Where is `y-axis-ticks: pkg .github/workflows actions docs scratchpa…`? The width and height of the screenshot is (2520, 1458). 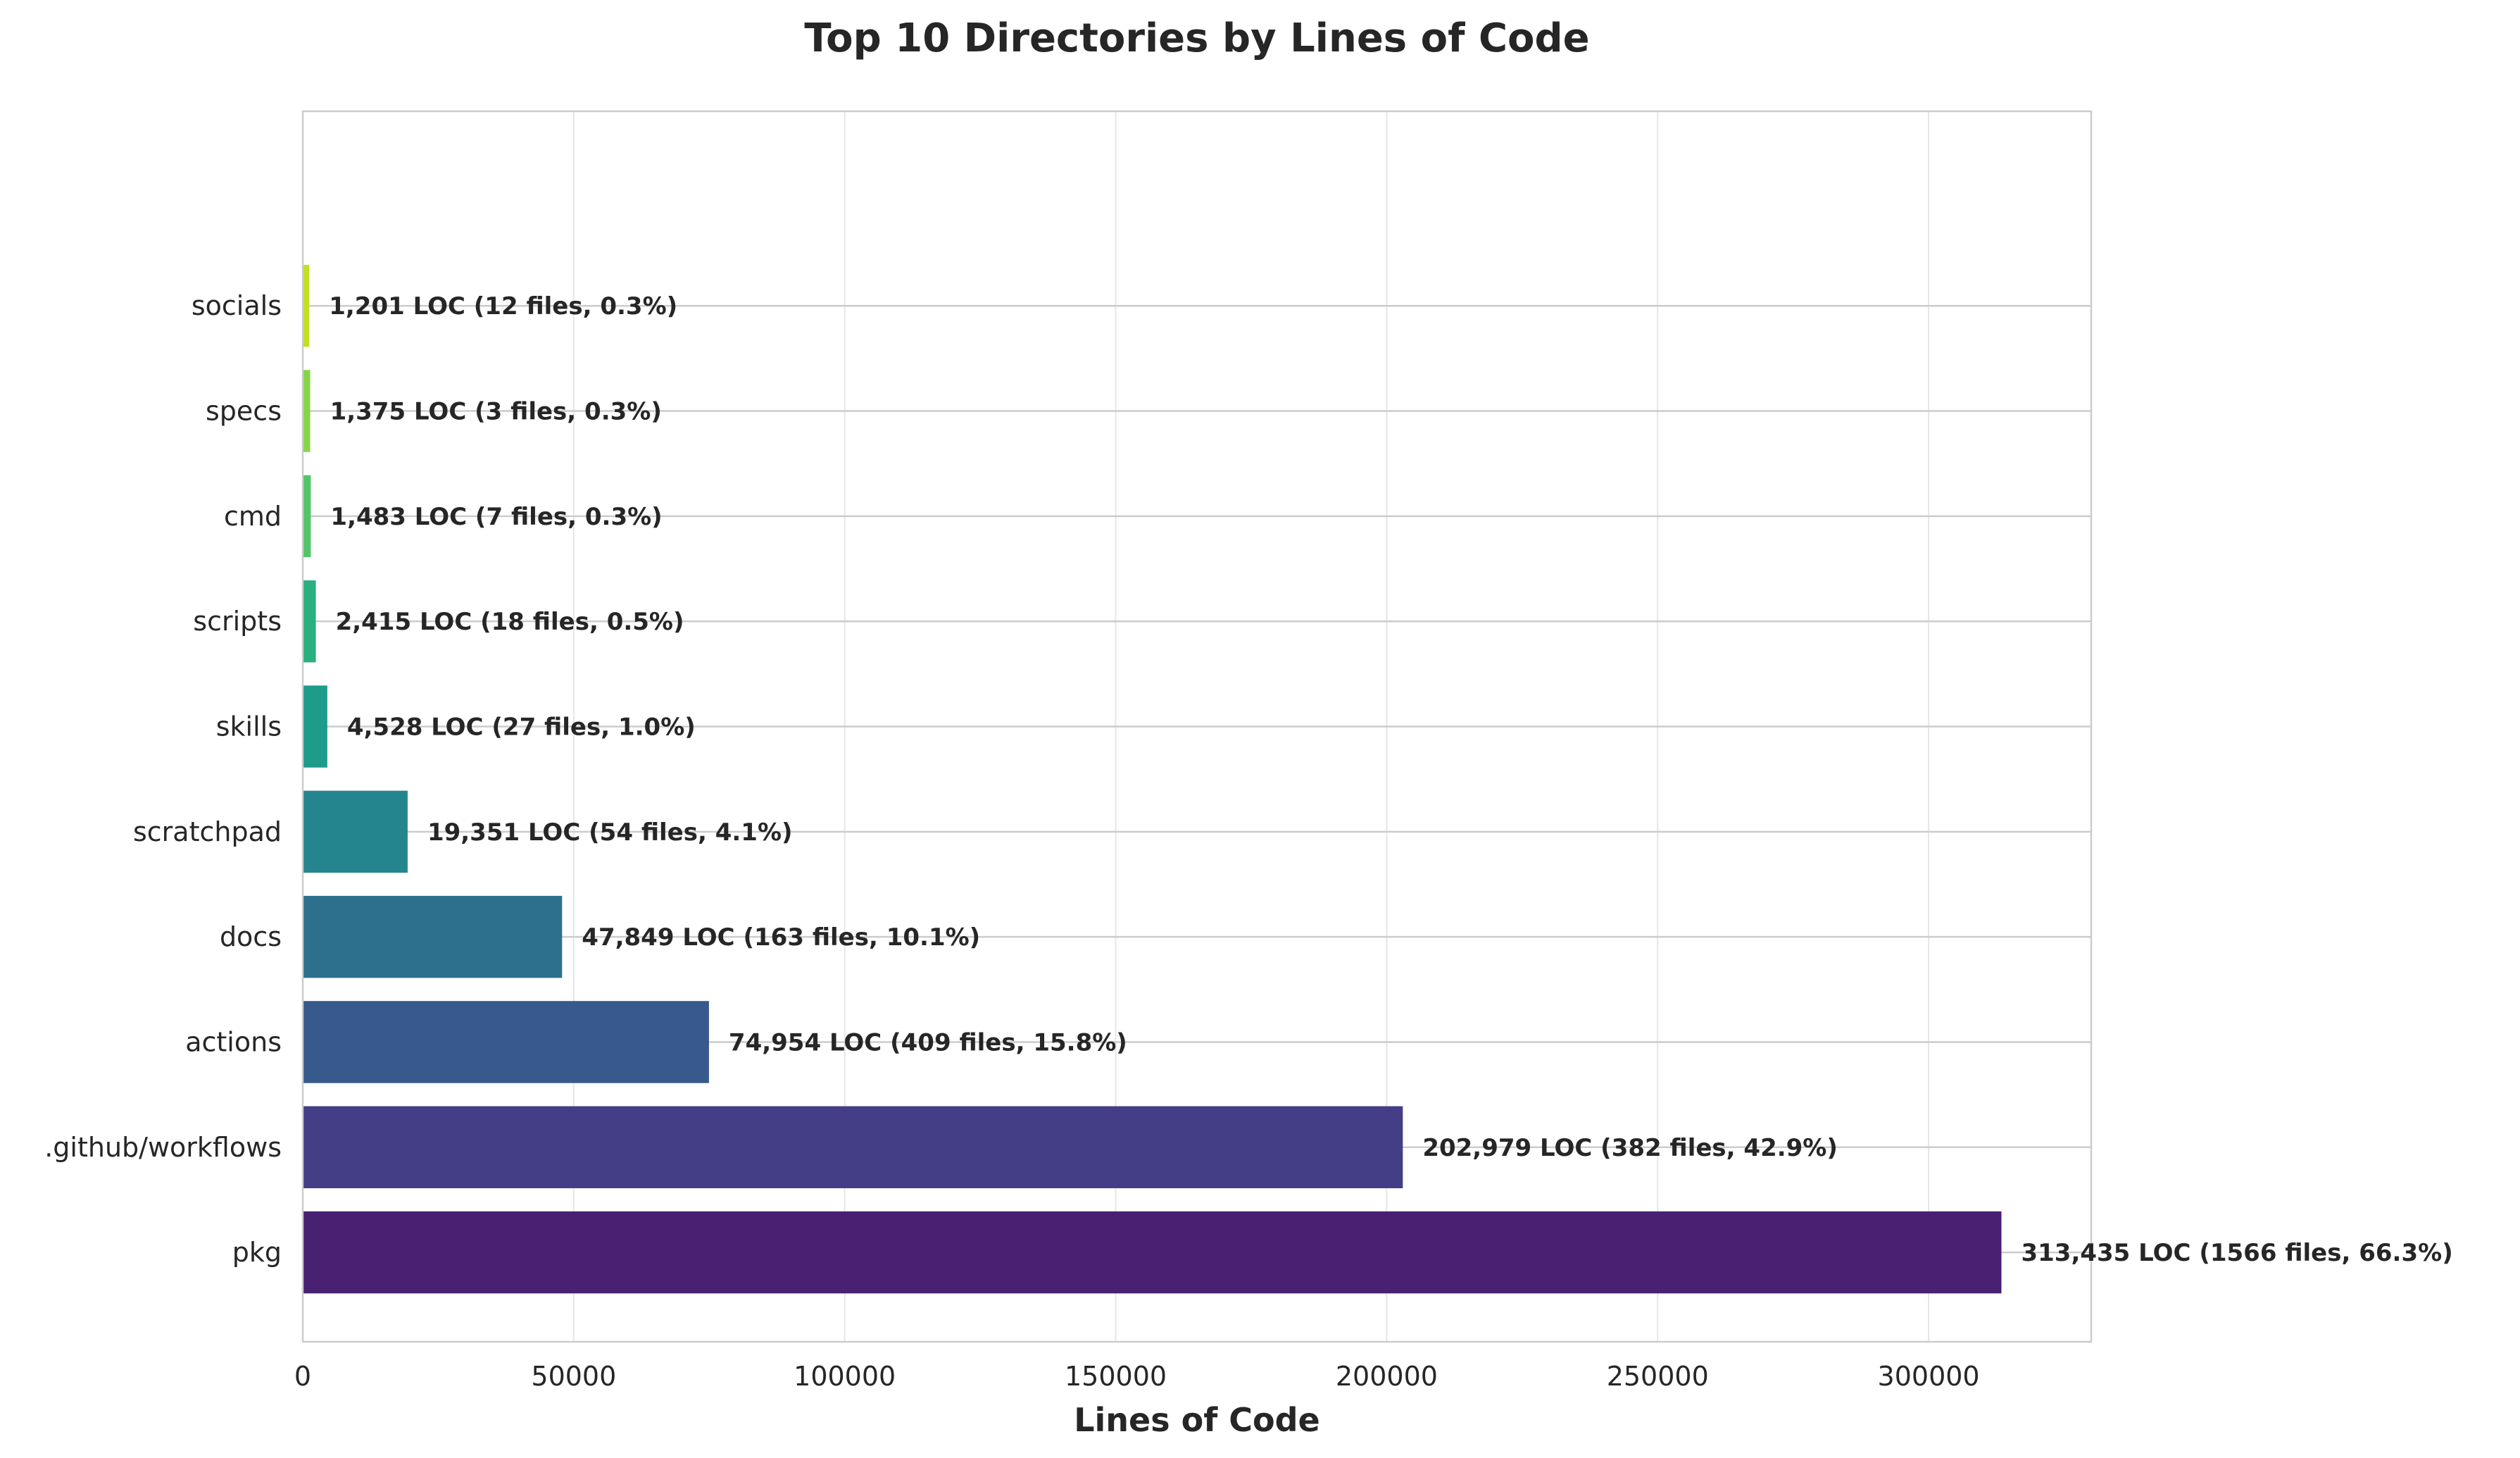 y-axis-ticks: pkg .github/workflows actions docs scratchpa… is located at coordinates (163, 779).